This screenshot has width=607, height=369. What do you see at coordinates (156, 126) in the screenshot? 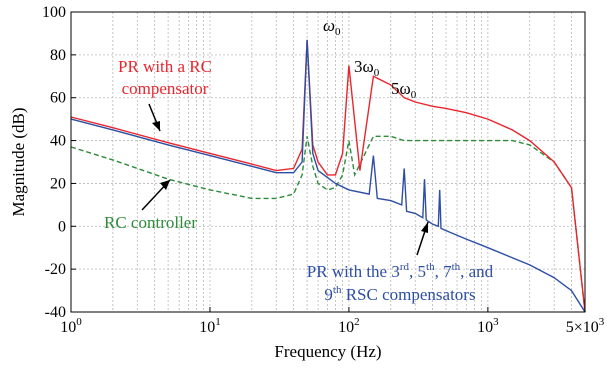
I see `pr-rc-arrowhead` at bounding box center [156, 126].